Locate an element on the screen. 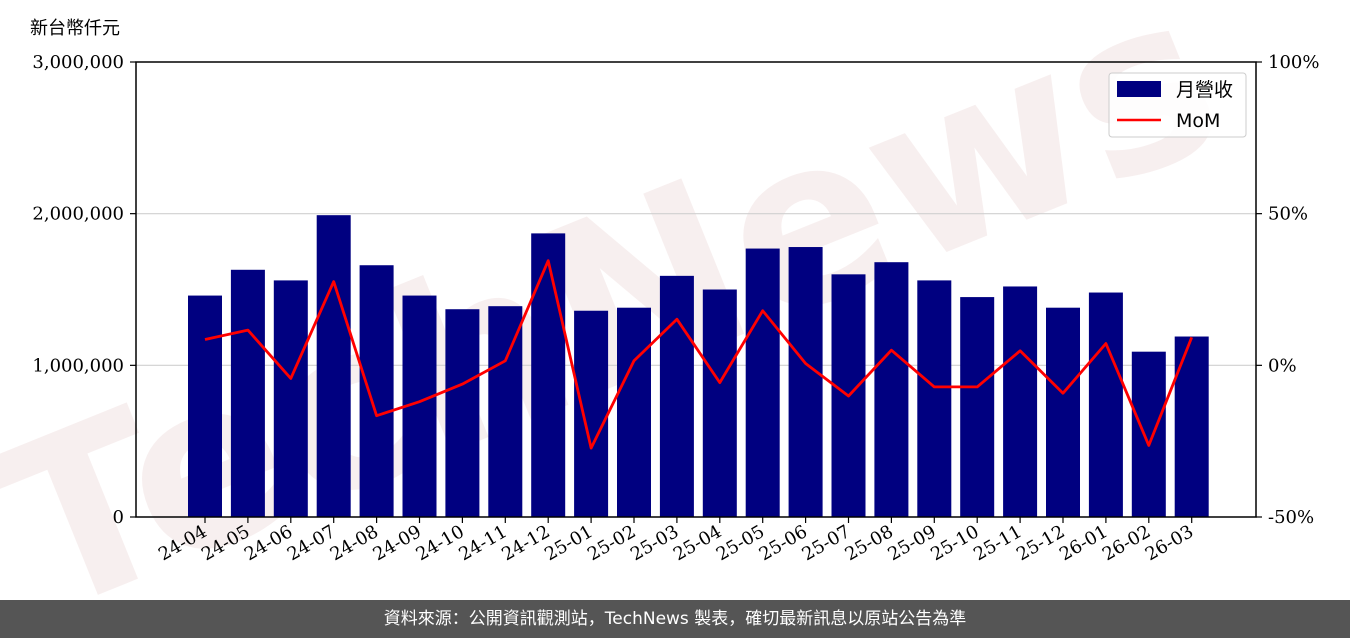 The width and height of the screenshot is (1350, 638). x-tick-label: 24-10 is located at coordinates (439, 543).